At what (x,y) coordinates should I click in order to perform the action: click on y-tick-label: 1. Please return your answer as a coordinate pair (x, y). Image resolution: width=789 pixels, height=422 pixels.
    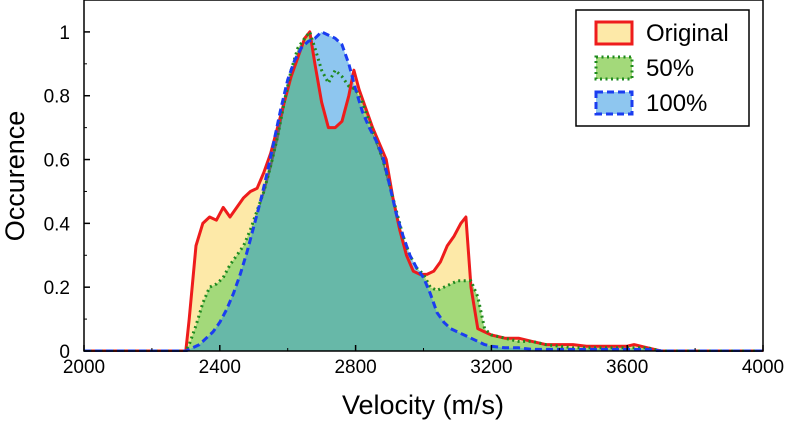
    Looking at the image, I should click on (64, 33).